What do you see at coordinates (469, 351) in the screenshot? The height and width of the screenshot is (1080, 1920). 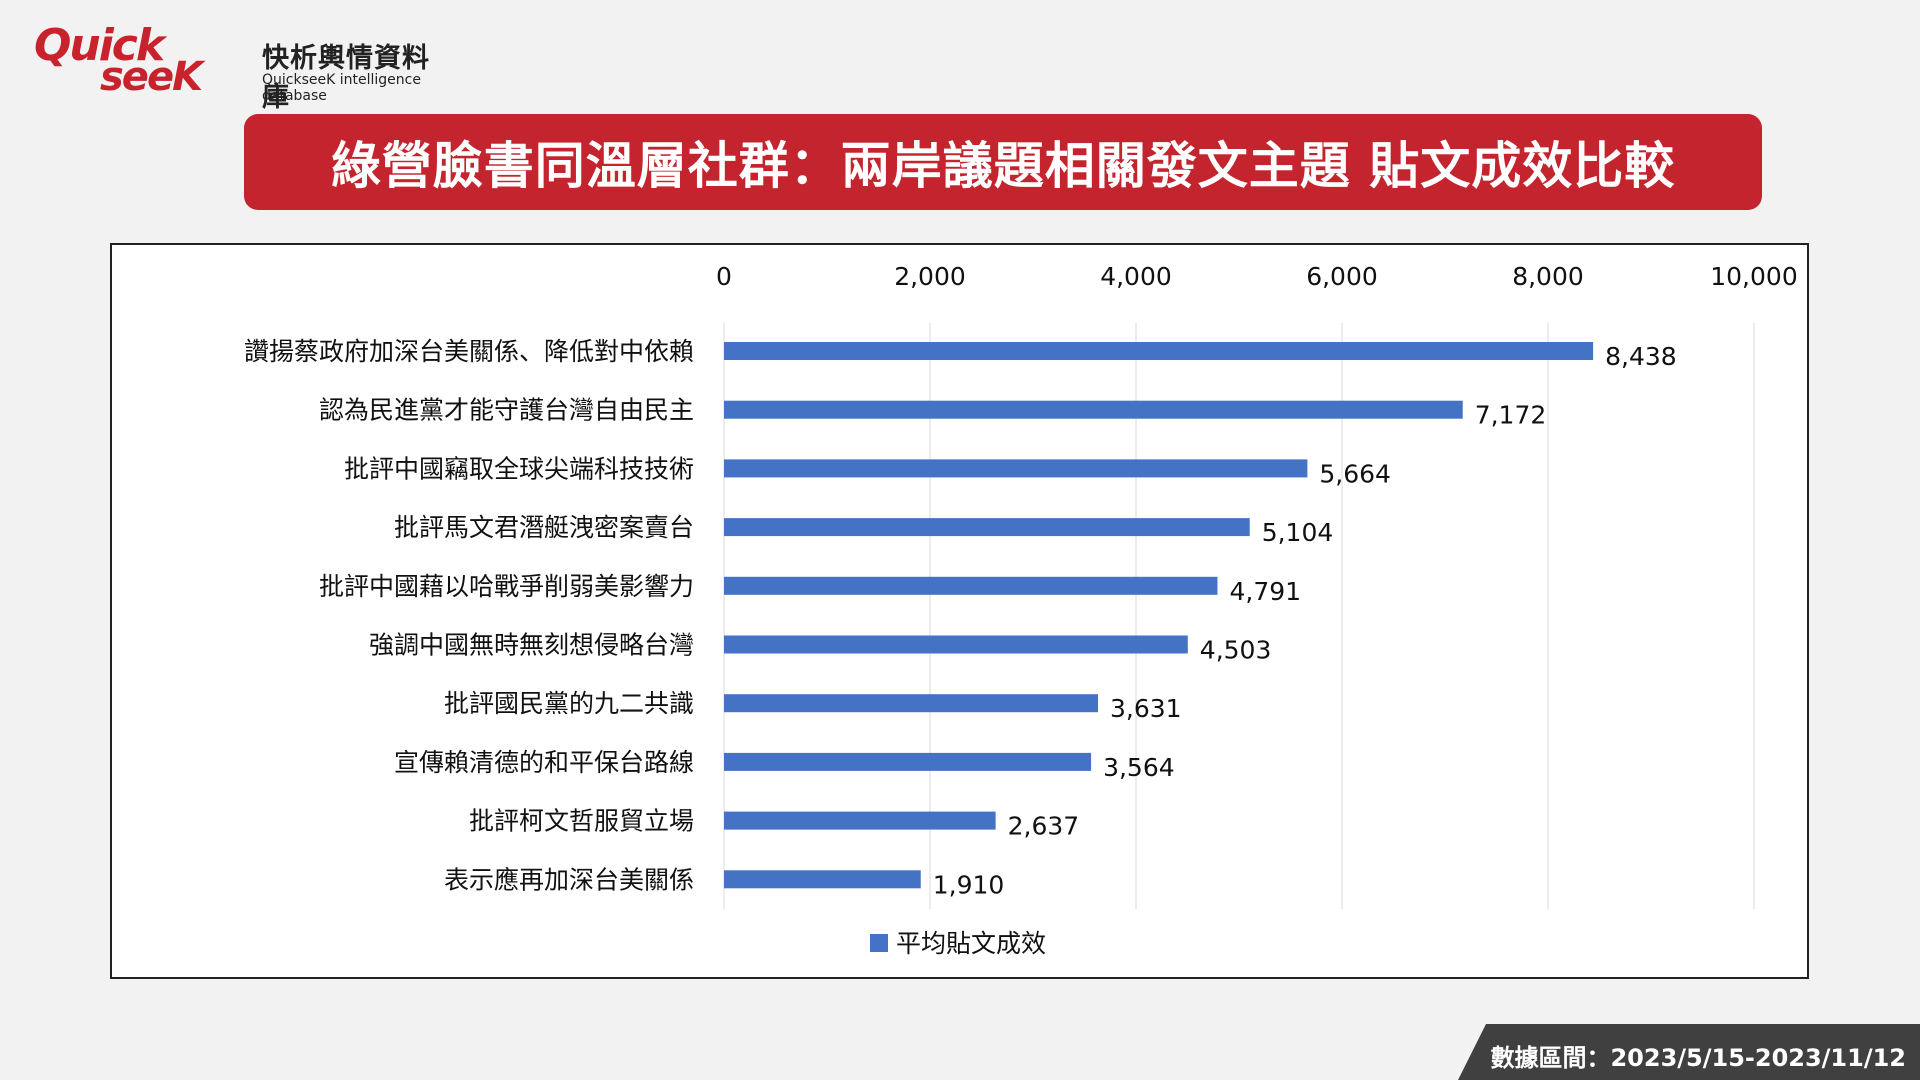 I see `category-label: 讚揚蔡政府加深台美關係、降低對中依賴` at bounding box center [469, 351].